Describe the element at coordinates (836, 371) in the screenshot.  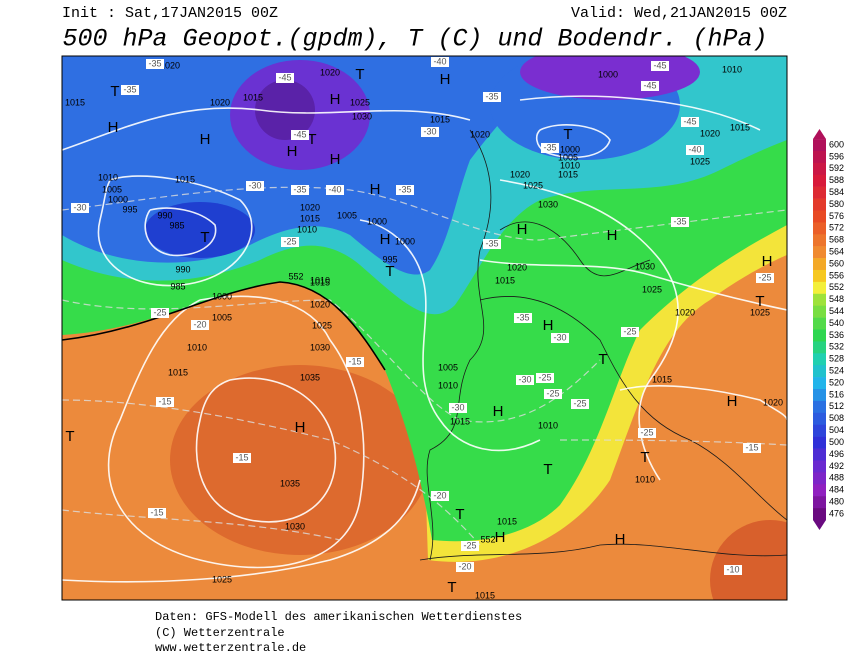
I see `colorbar-tick-label: 524` at that location.